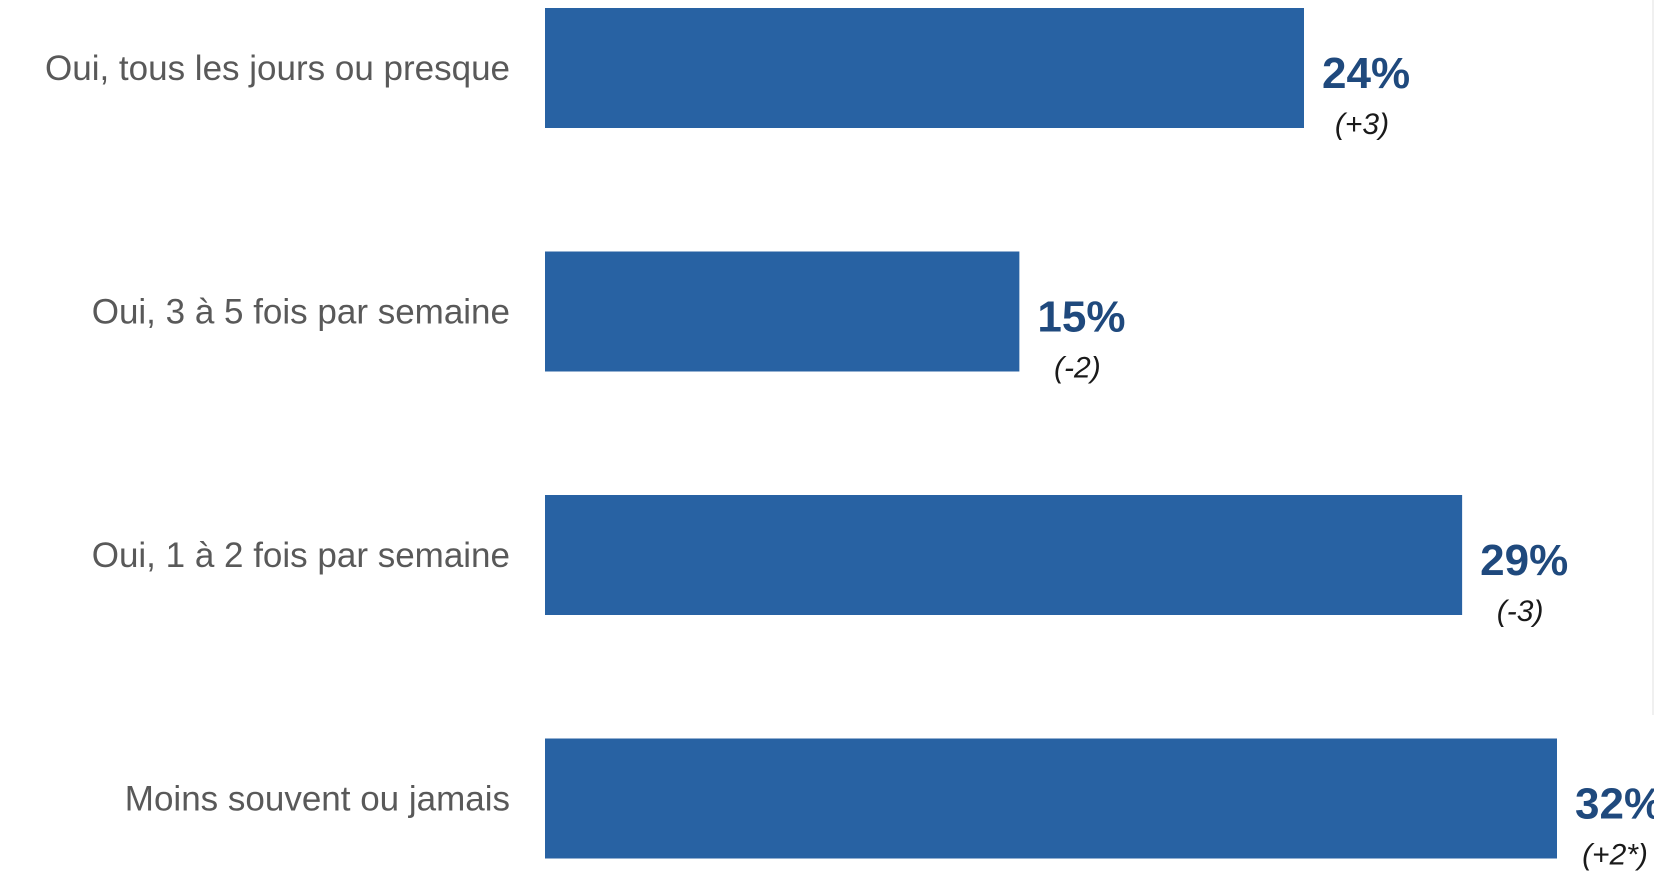 Image resolution: width=1654 pixels, height=884 pixels. What do you see at coordinates (301, 555) in the screenshot?
I see `category-label-3: Oui, 1 à 2 fois par semaine` at bounding box center [301, 555].